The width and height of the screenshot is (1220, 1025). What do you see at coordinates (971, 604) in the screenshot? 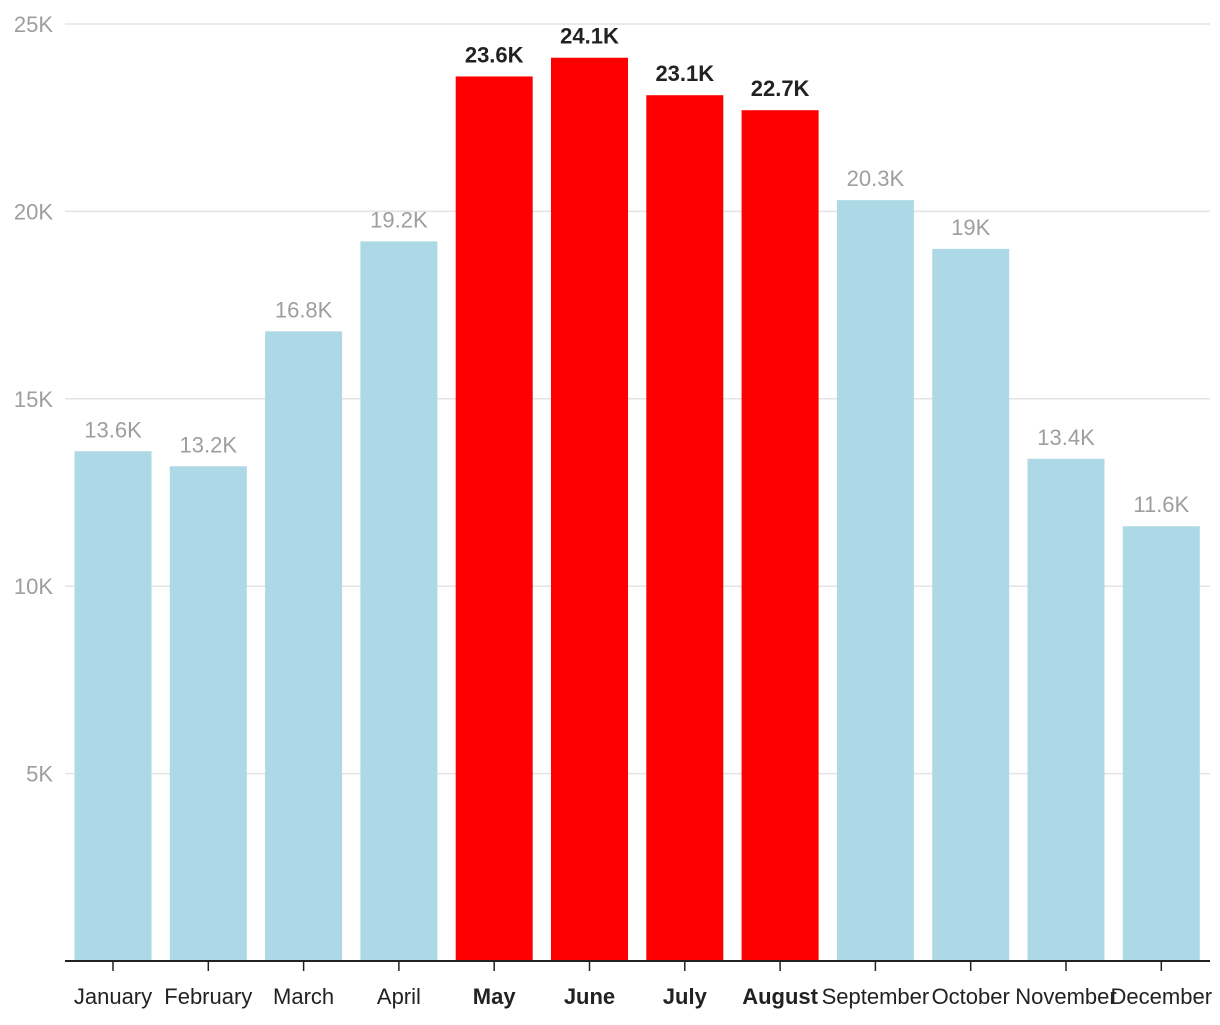
I see `bar-october` at bounding box center [971, 604].